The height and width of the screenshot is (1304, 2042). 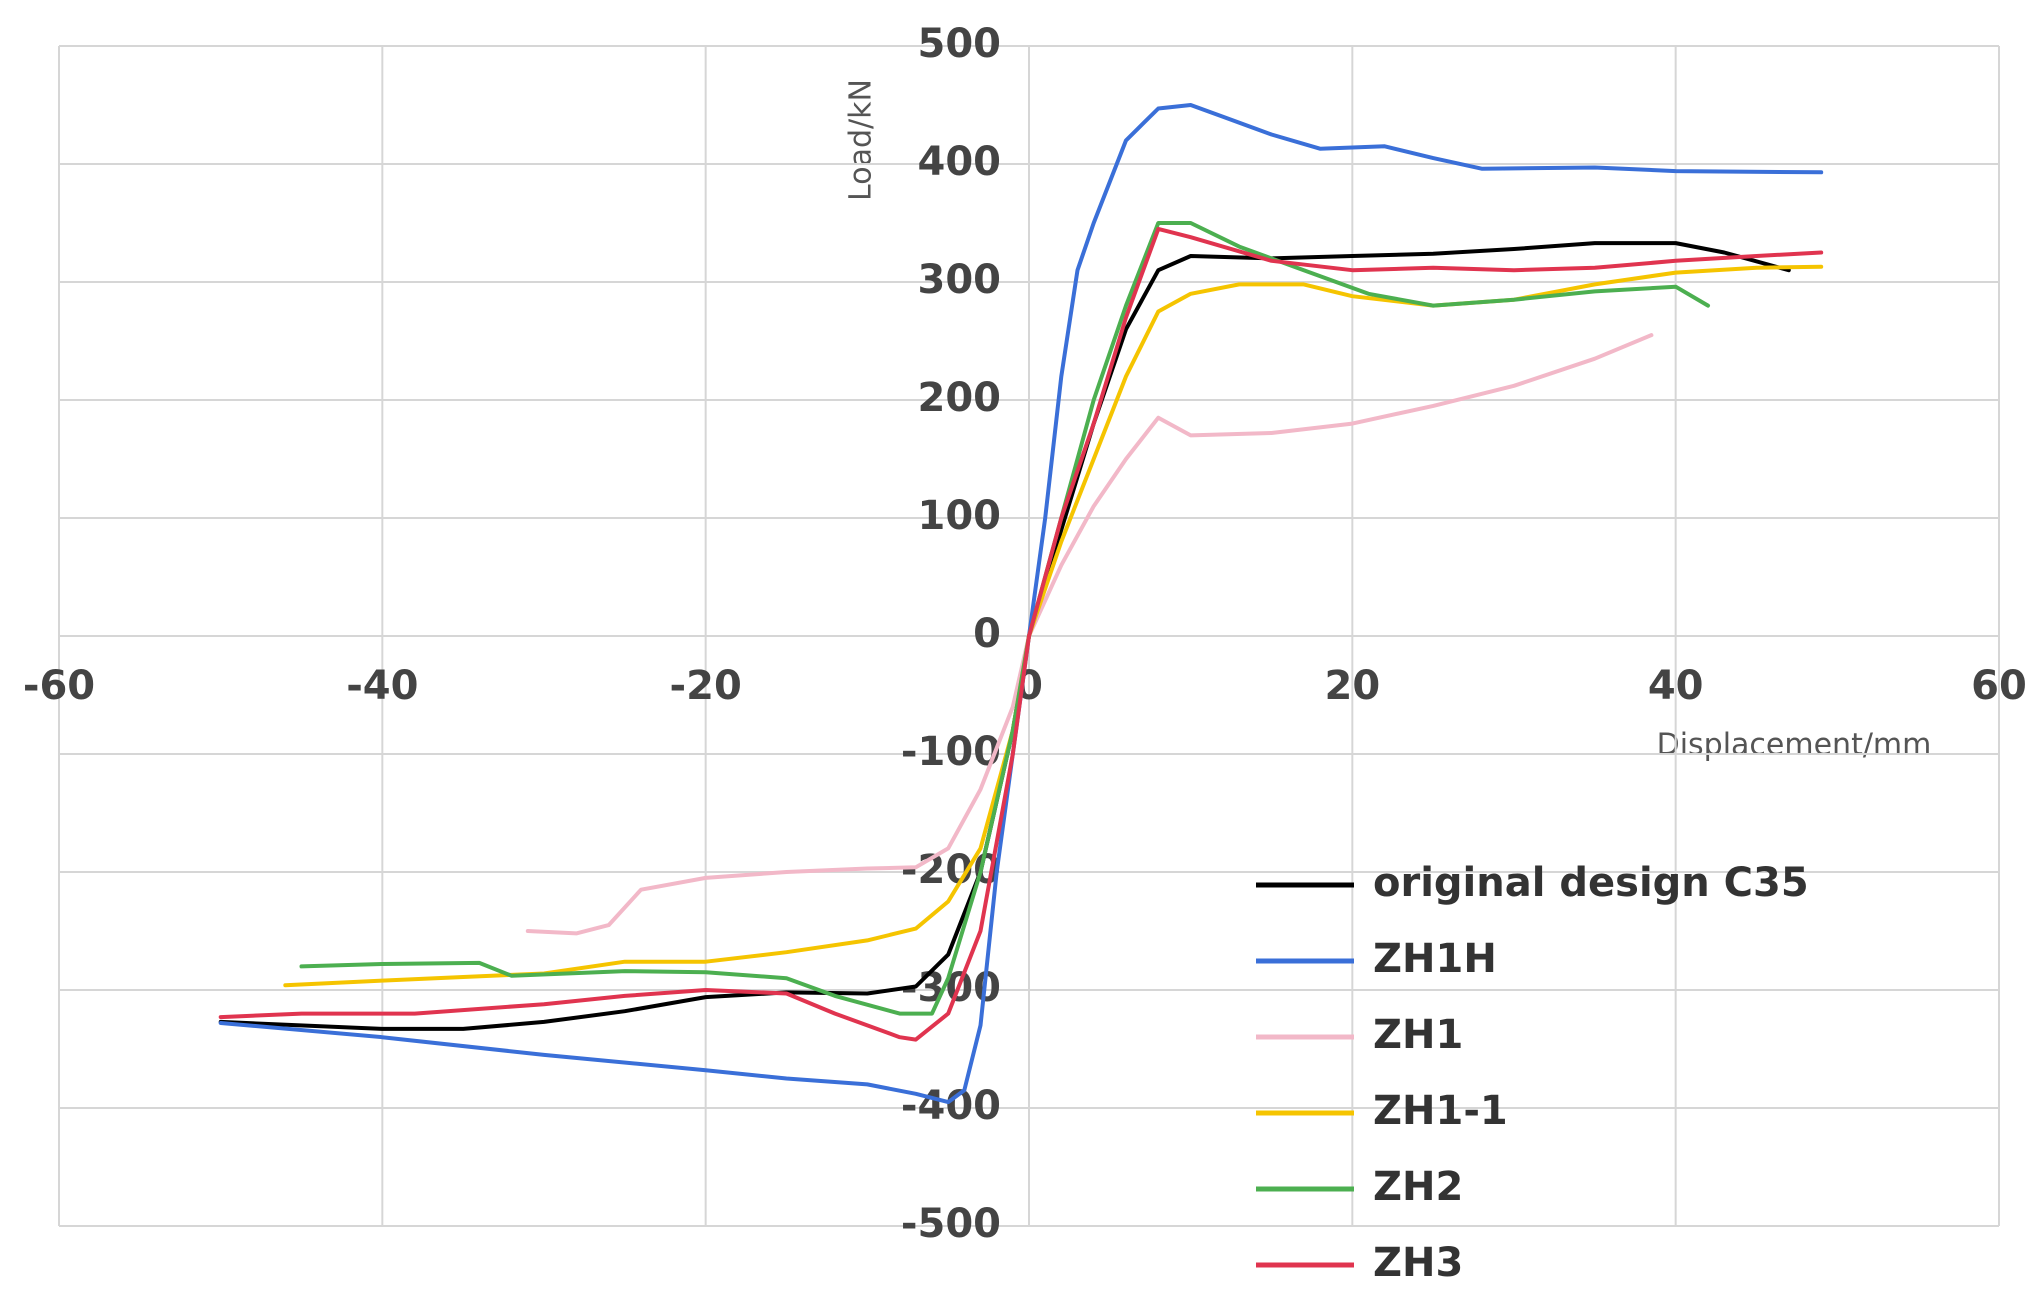 What do you see at coordinates (951, 1224) in the screenshot?
I see `y-tick-label: -500` at bounding box center [951, 1224].